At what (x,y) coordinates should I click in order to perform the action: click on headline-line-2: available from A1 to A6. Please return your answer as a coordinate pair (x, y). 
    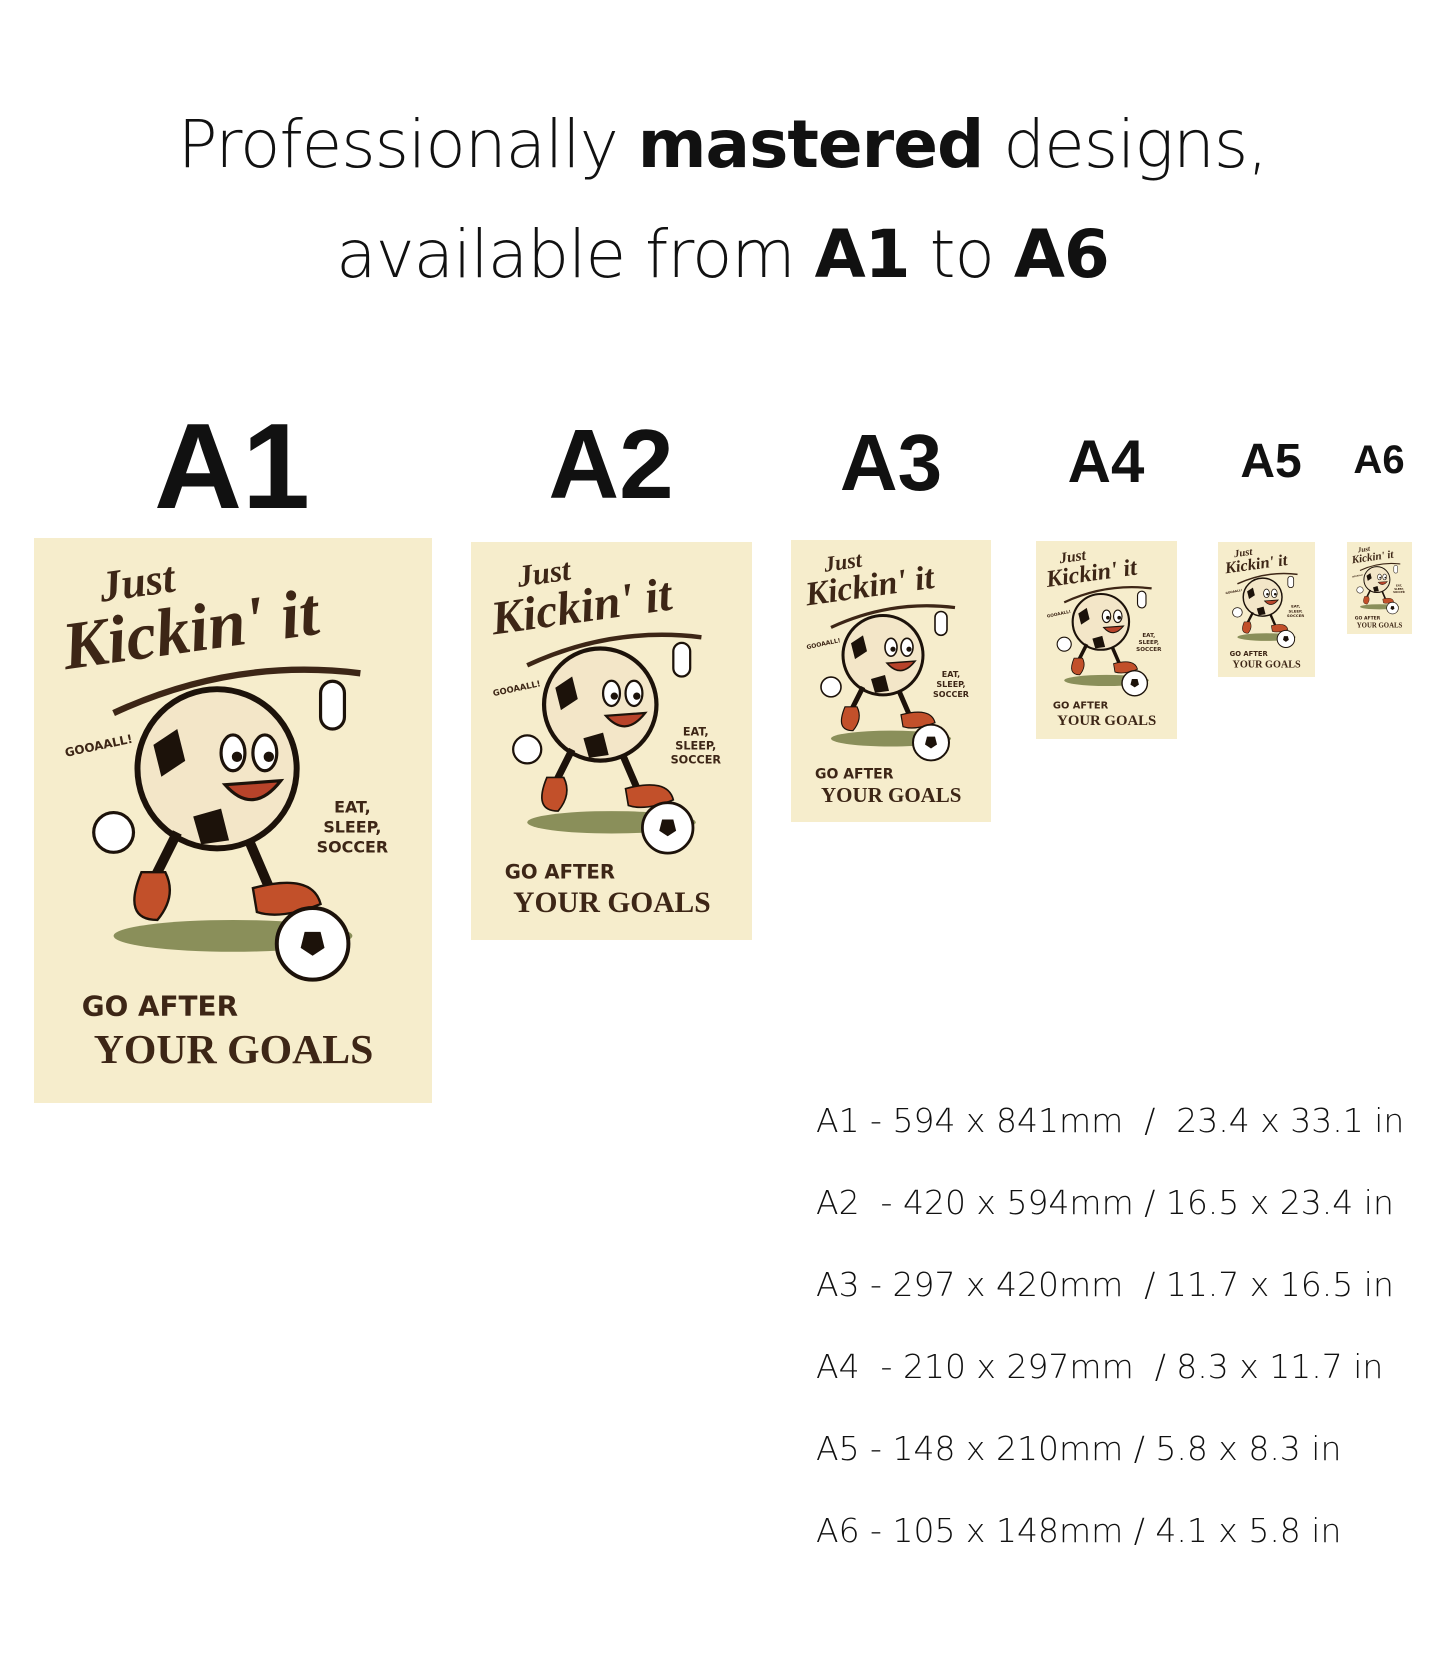
    Looking at the image, I should click on (722, 255).